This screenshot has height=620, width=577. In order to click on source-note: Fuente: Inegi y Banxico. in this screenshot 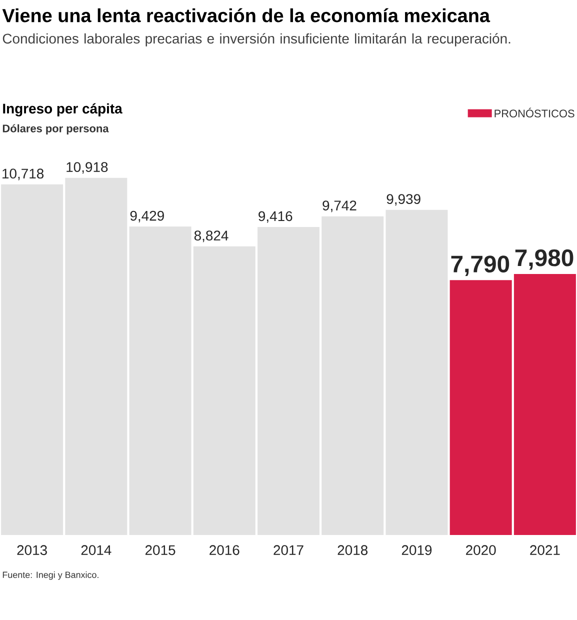, I will do `click(50, 575)`.